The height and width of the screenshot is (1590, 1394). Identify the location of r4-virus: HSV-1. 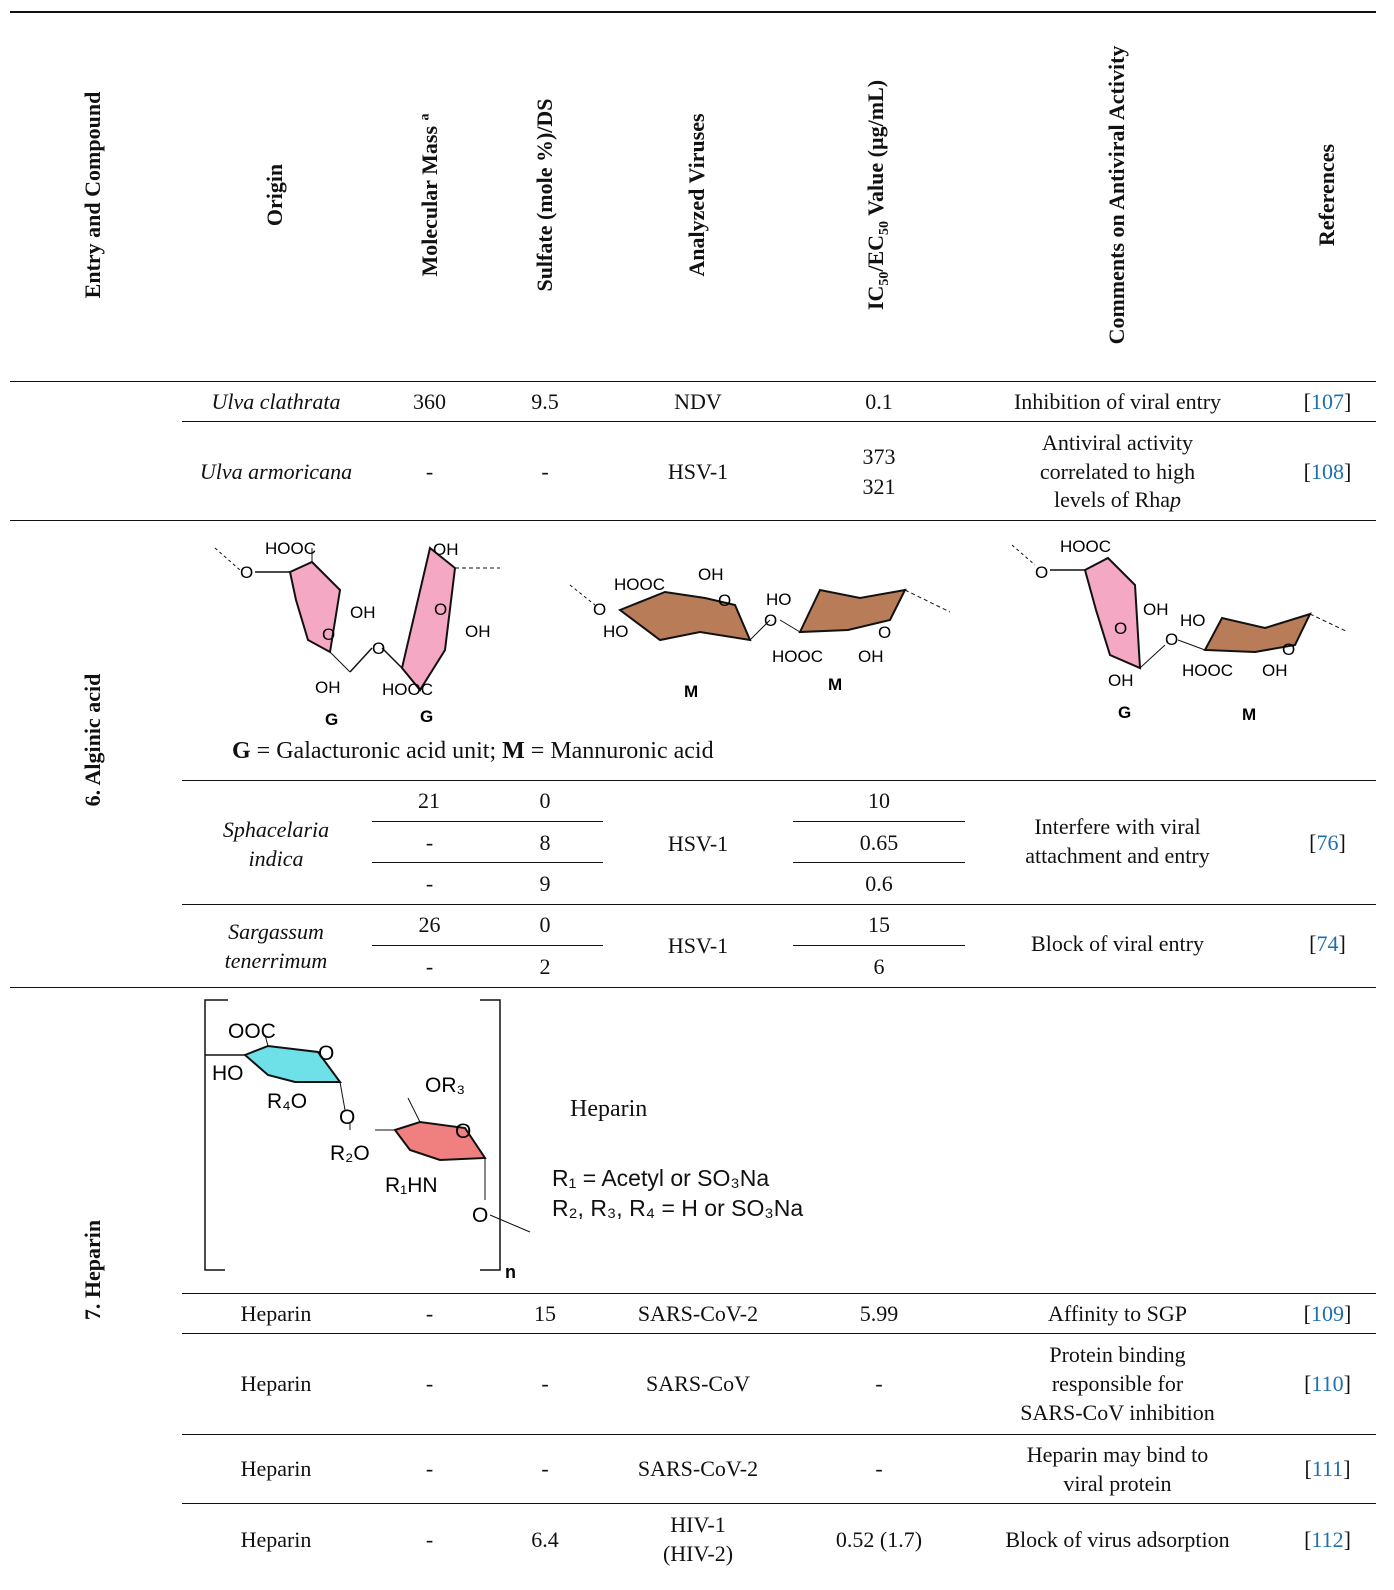
(698, 945).